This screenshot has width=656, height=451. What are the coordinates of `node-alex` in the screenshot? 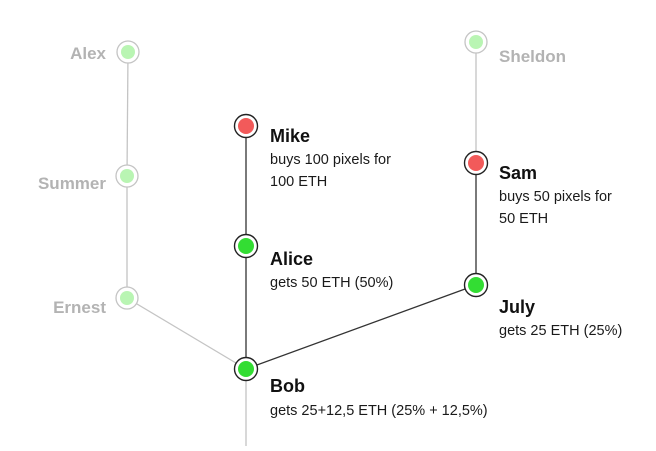 It's located at (128, 52).